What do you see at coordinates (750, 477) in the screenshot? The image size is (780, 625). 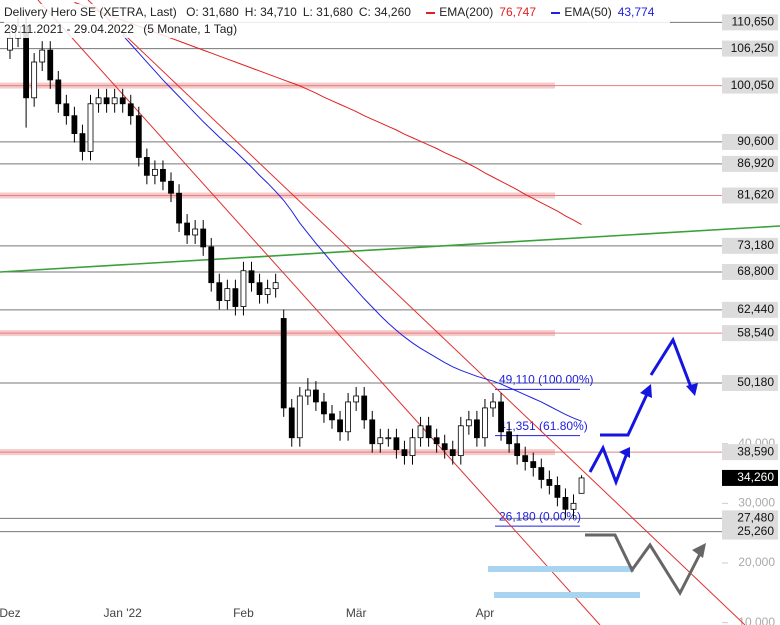 I see `current-price-box` at bounding box center [750, 477].